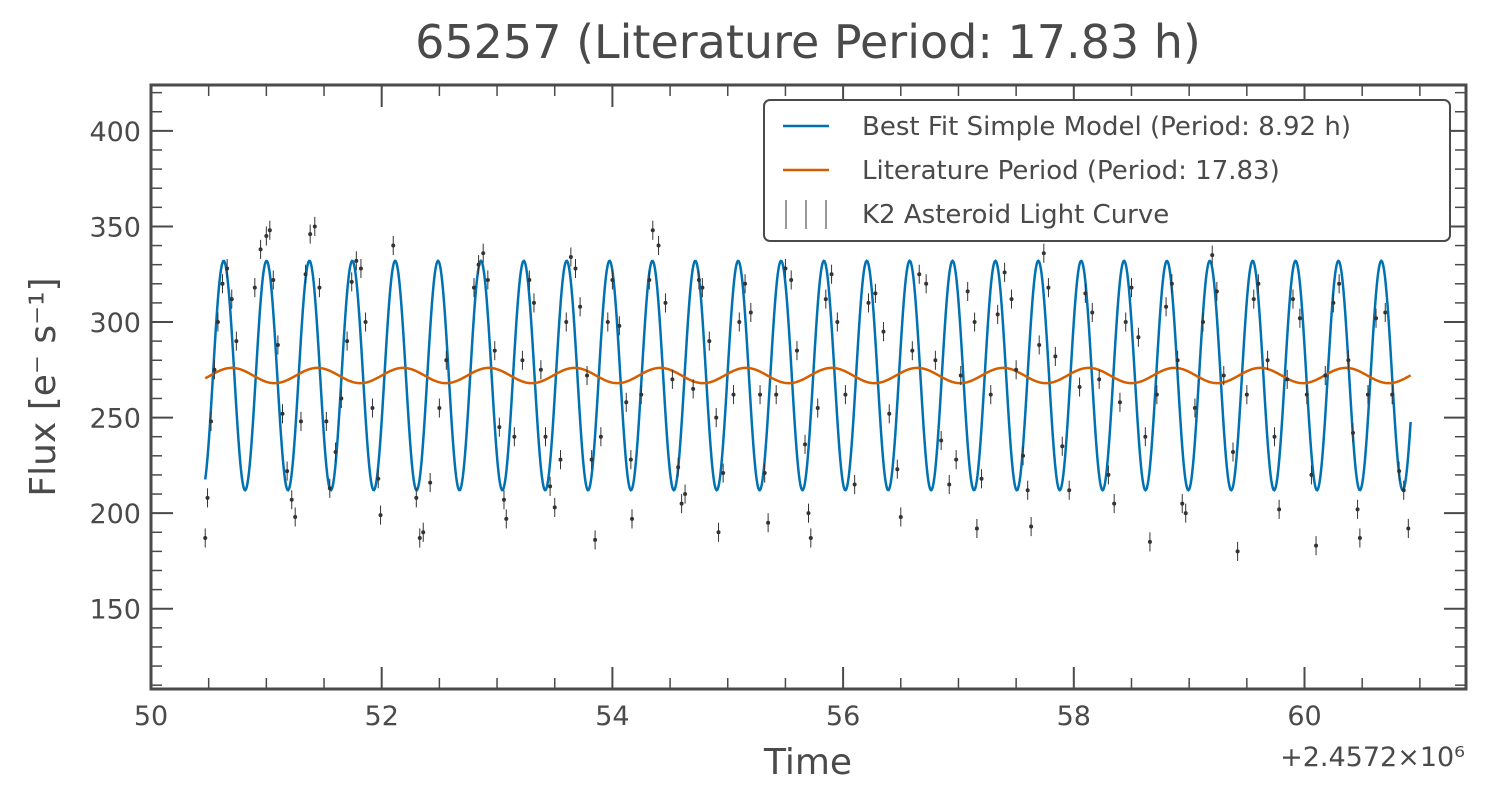 Image resolution: width=1485 pixels, height=803 pixels. Describe the element at coordinates (807, 762) in the screenshot. I see `x-axis-label: Time` at that location.